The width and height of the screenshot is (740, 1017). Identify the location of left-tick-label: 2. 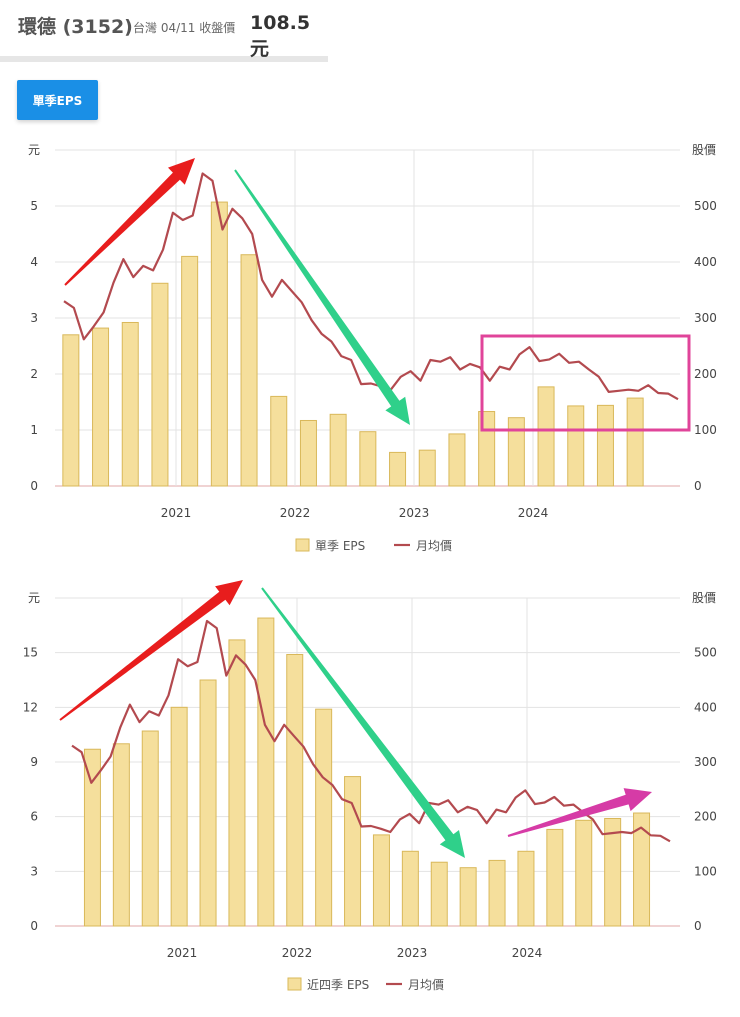
(34, 374).